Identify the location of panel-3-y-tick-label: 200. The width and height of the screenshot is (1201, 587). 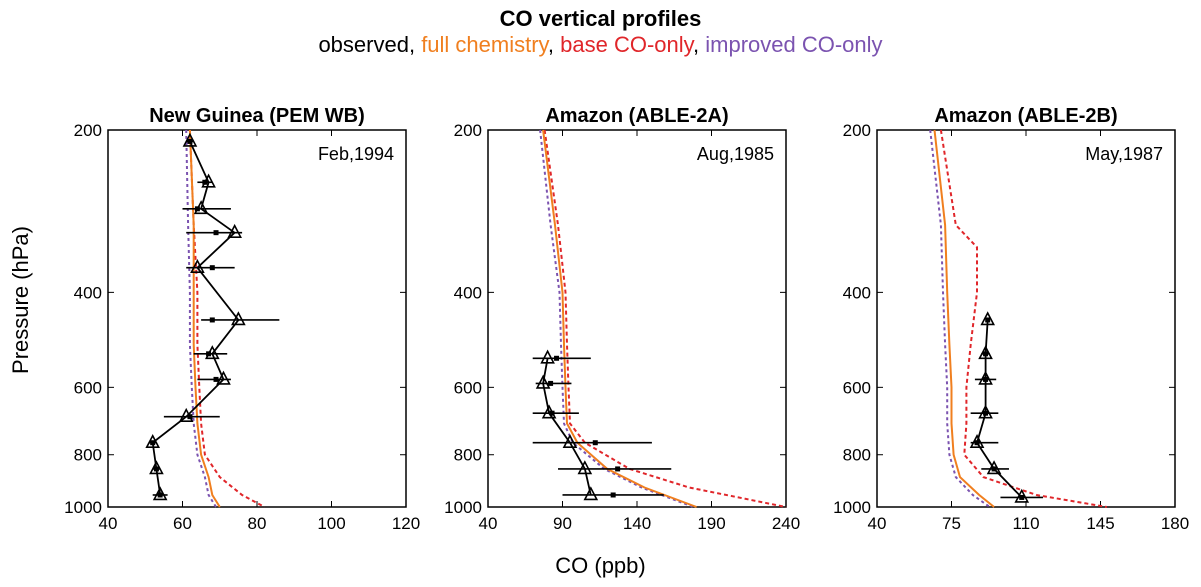
(857, 130).